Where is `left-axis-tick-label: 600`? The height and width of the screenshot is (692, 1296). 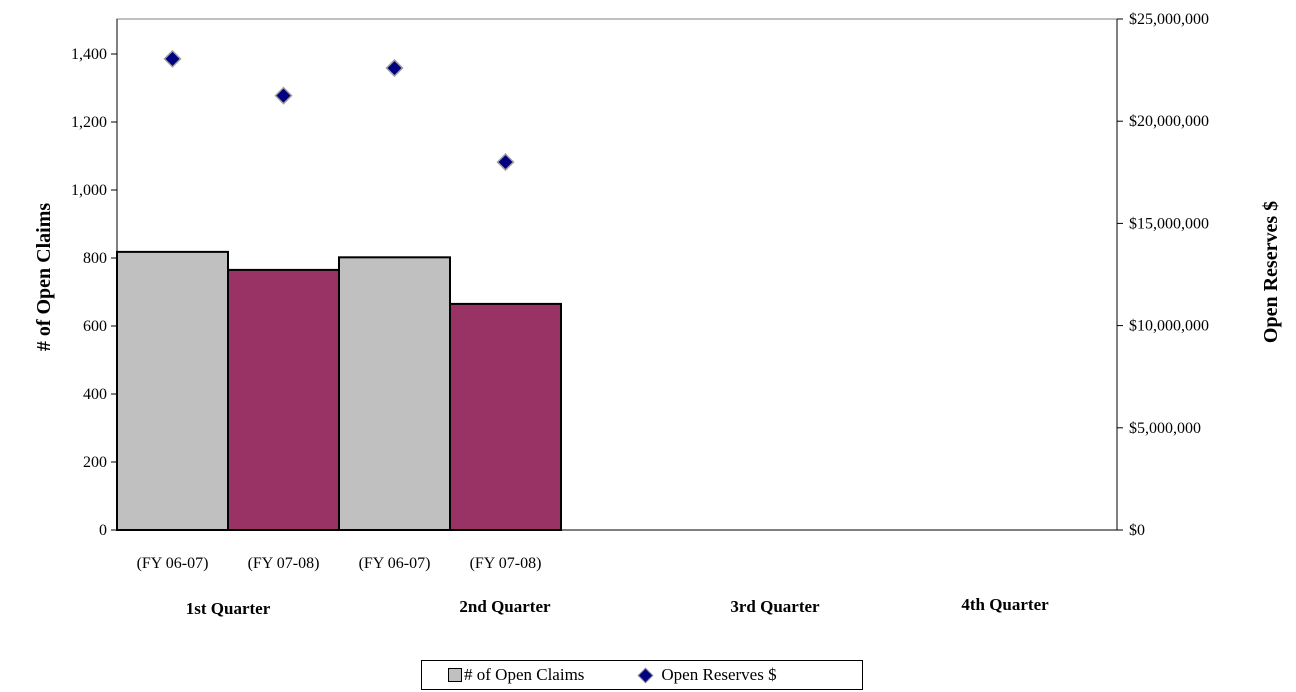
left-axis-tick-label: 600 is located at coordinates (95, 326).